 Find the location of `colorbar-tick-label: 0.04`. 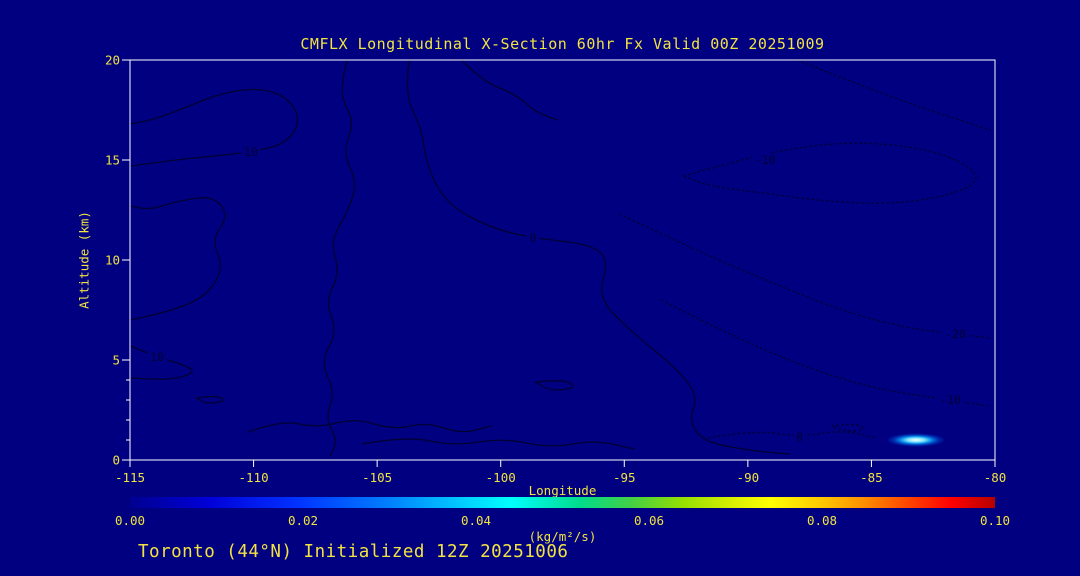

colorbar-tick-label: 0.04 is located at coordinates (476, 520).